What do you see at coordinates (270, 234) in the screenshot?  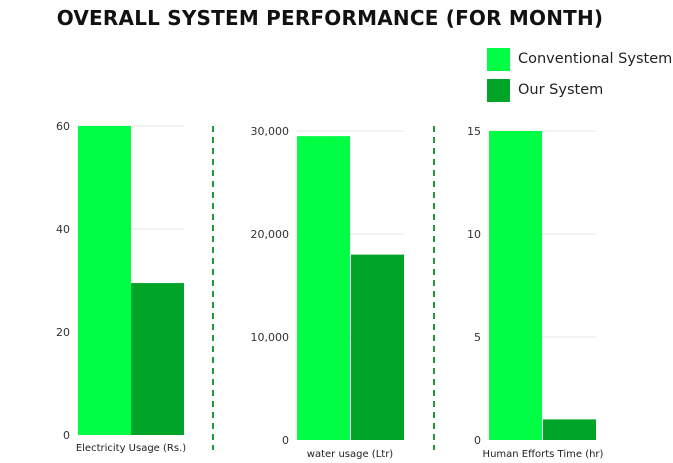 I see `y-tick-label-2-2: 20,000` at bounding box center [270, 234].